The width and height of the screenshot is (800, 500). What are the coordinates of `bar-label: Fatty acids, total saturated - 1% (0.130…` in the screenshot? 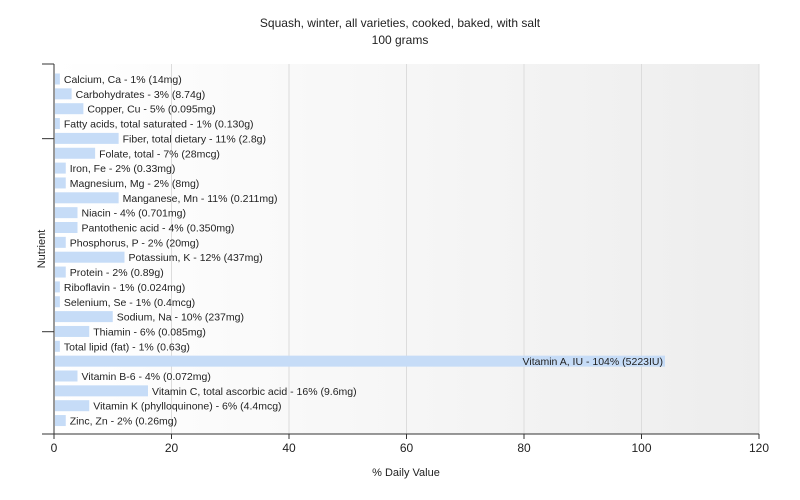 It's located at (159, 125).